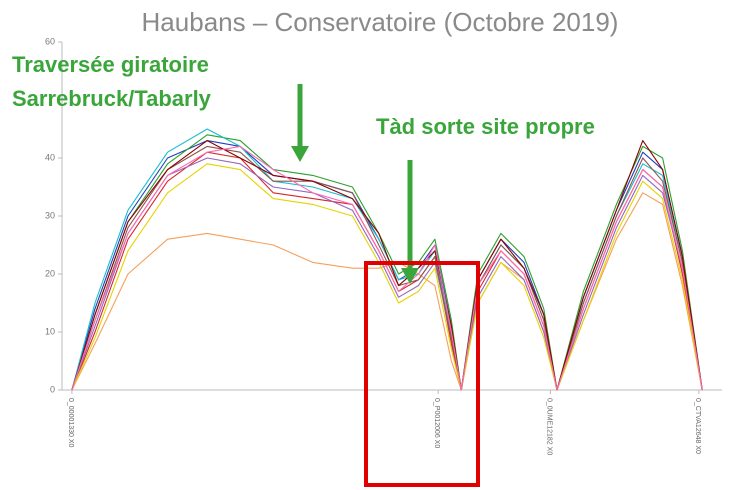 Image resolution: width=740 pixels, height=490 pixels. Describe the element at coordinates (52, 389) in the screenshot. I see `y-tick-label: 0` at that location.